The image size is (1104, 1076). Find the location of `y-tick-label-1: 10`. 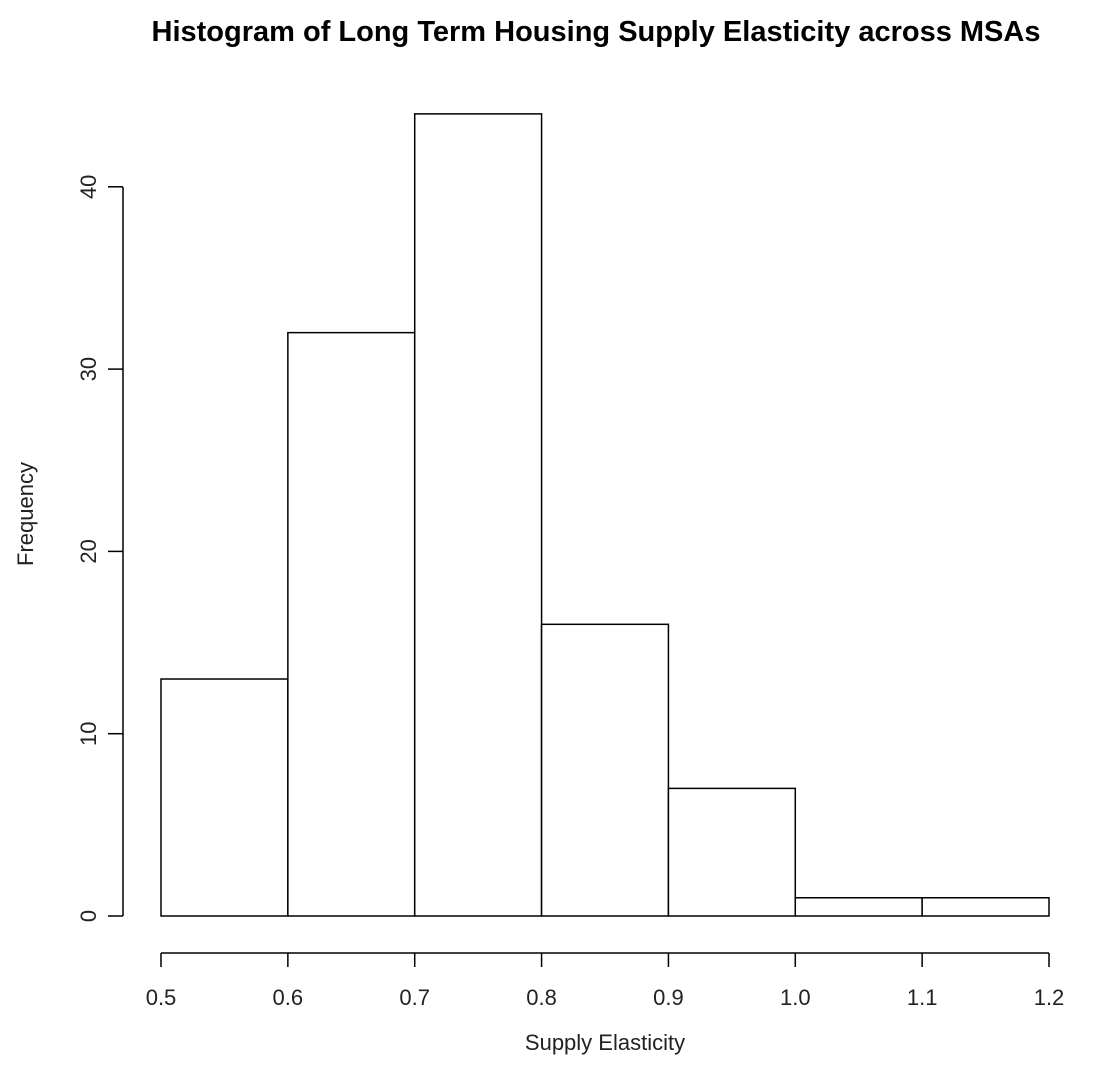

y-tick-label-1: 10 is located at coordinates (88, 733).